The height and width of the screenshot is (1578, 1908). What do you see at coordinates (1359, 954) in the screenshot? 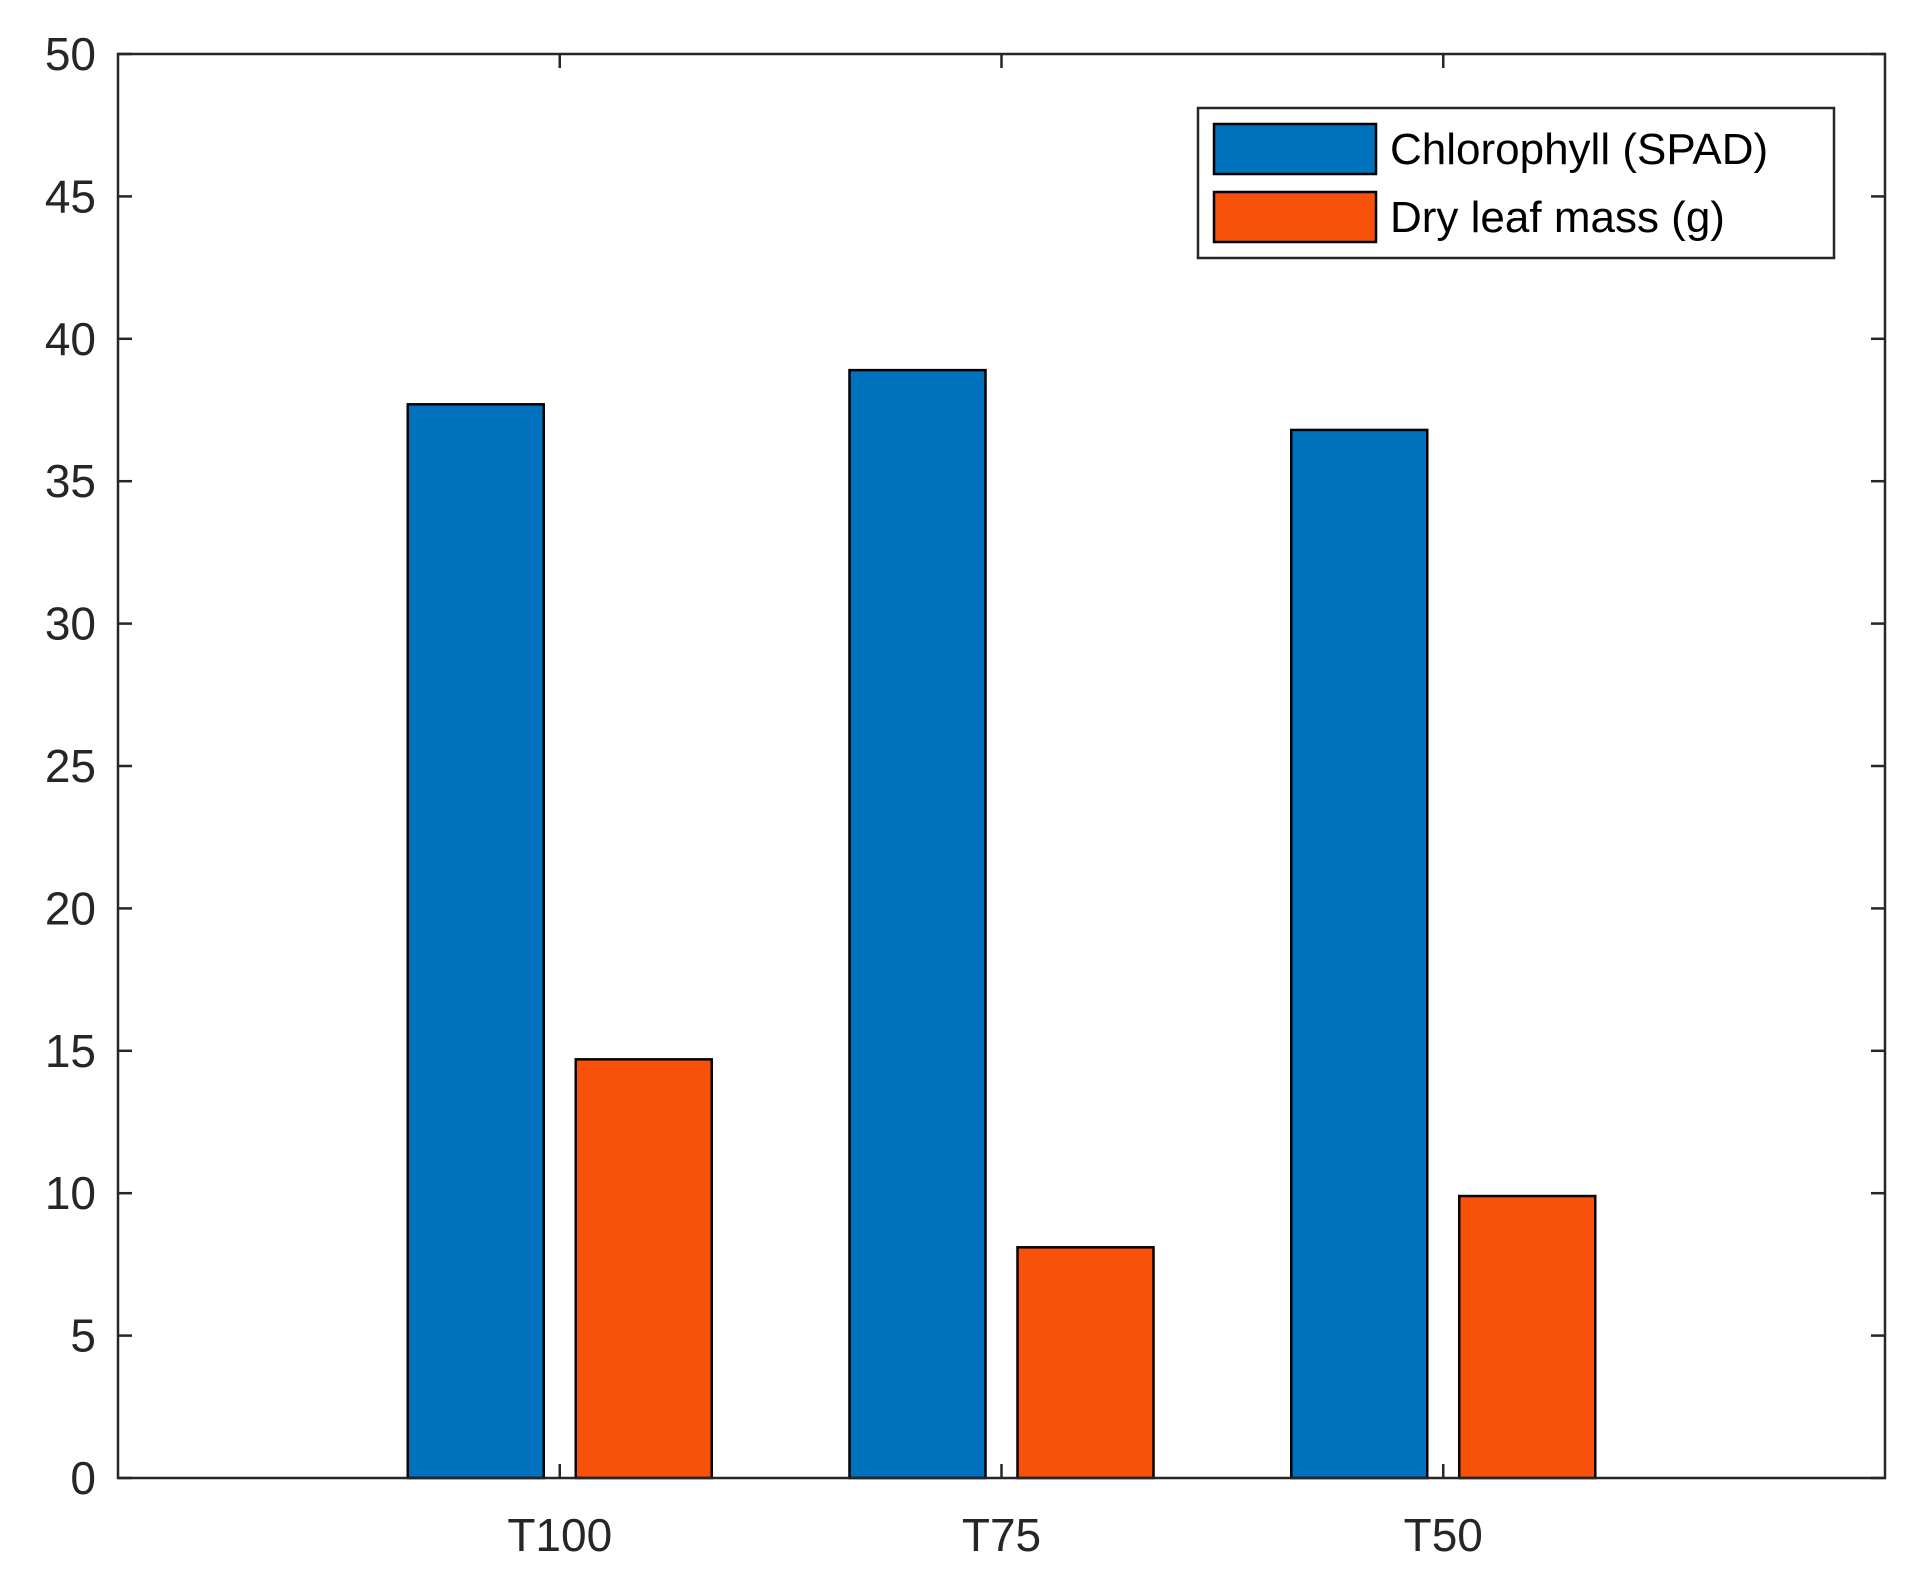
I see `bar-chlorophyll-spad-t50` at bounding box center [1359, 954].